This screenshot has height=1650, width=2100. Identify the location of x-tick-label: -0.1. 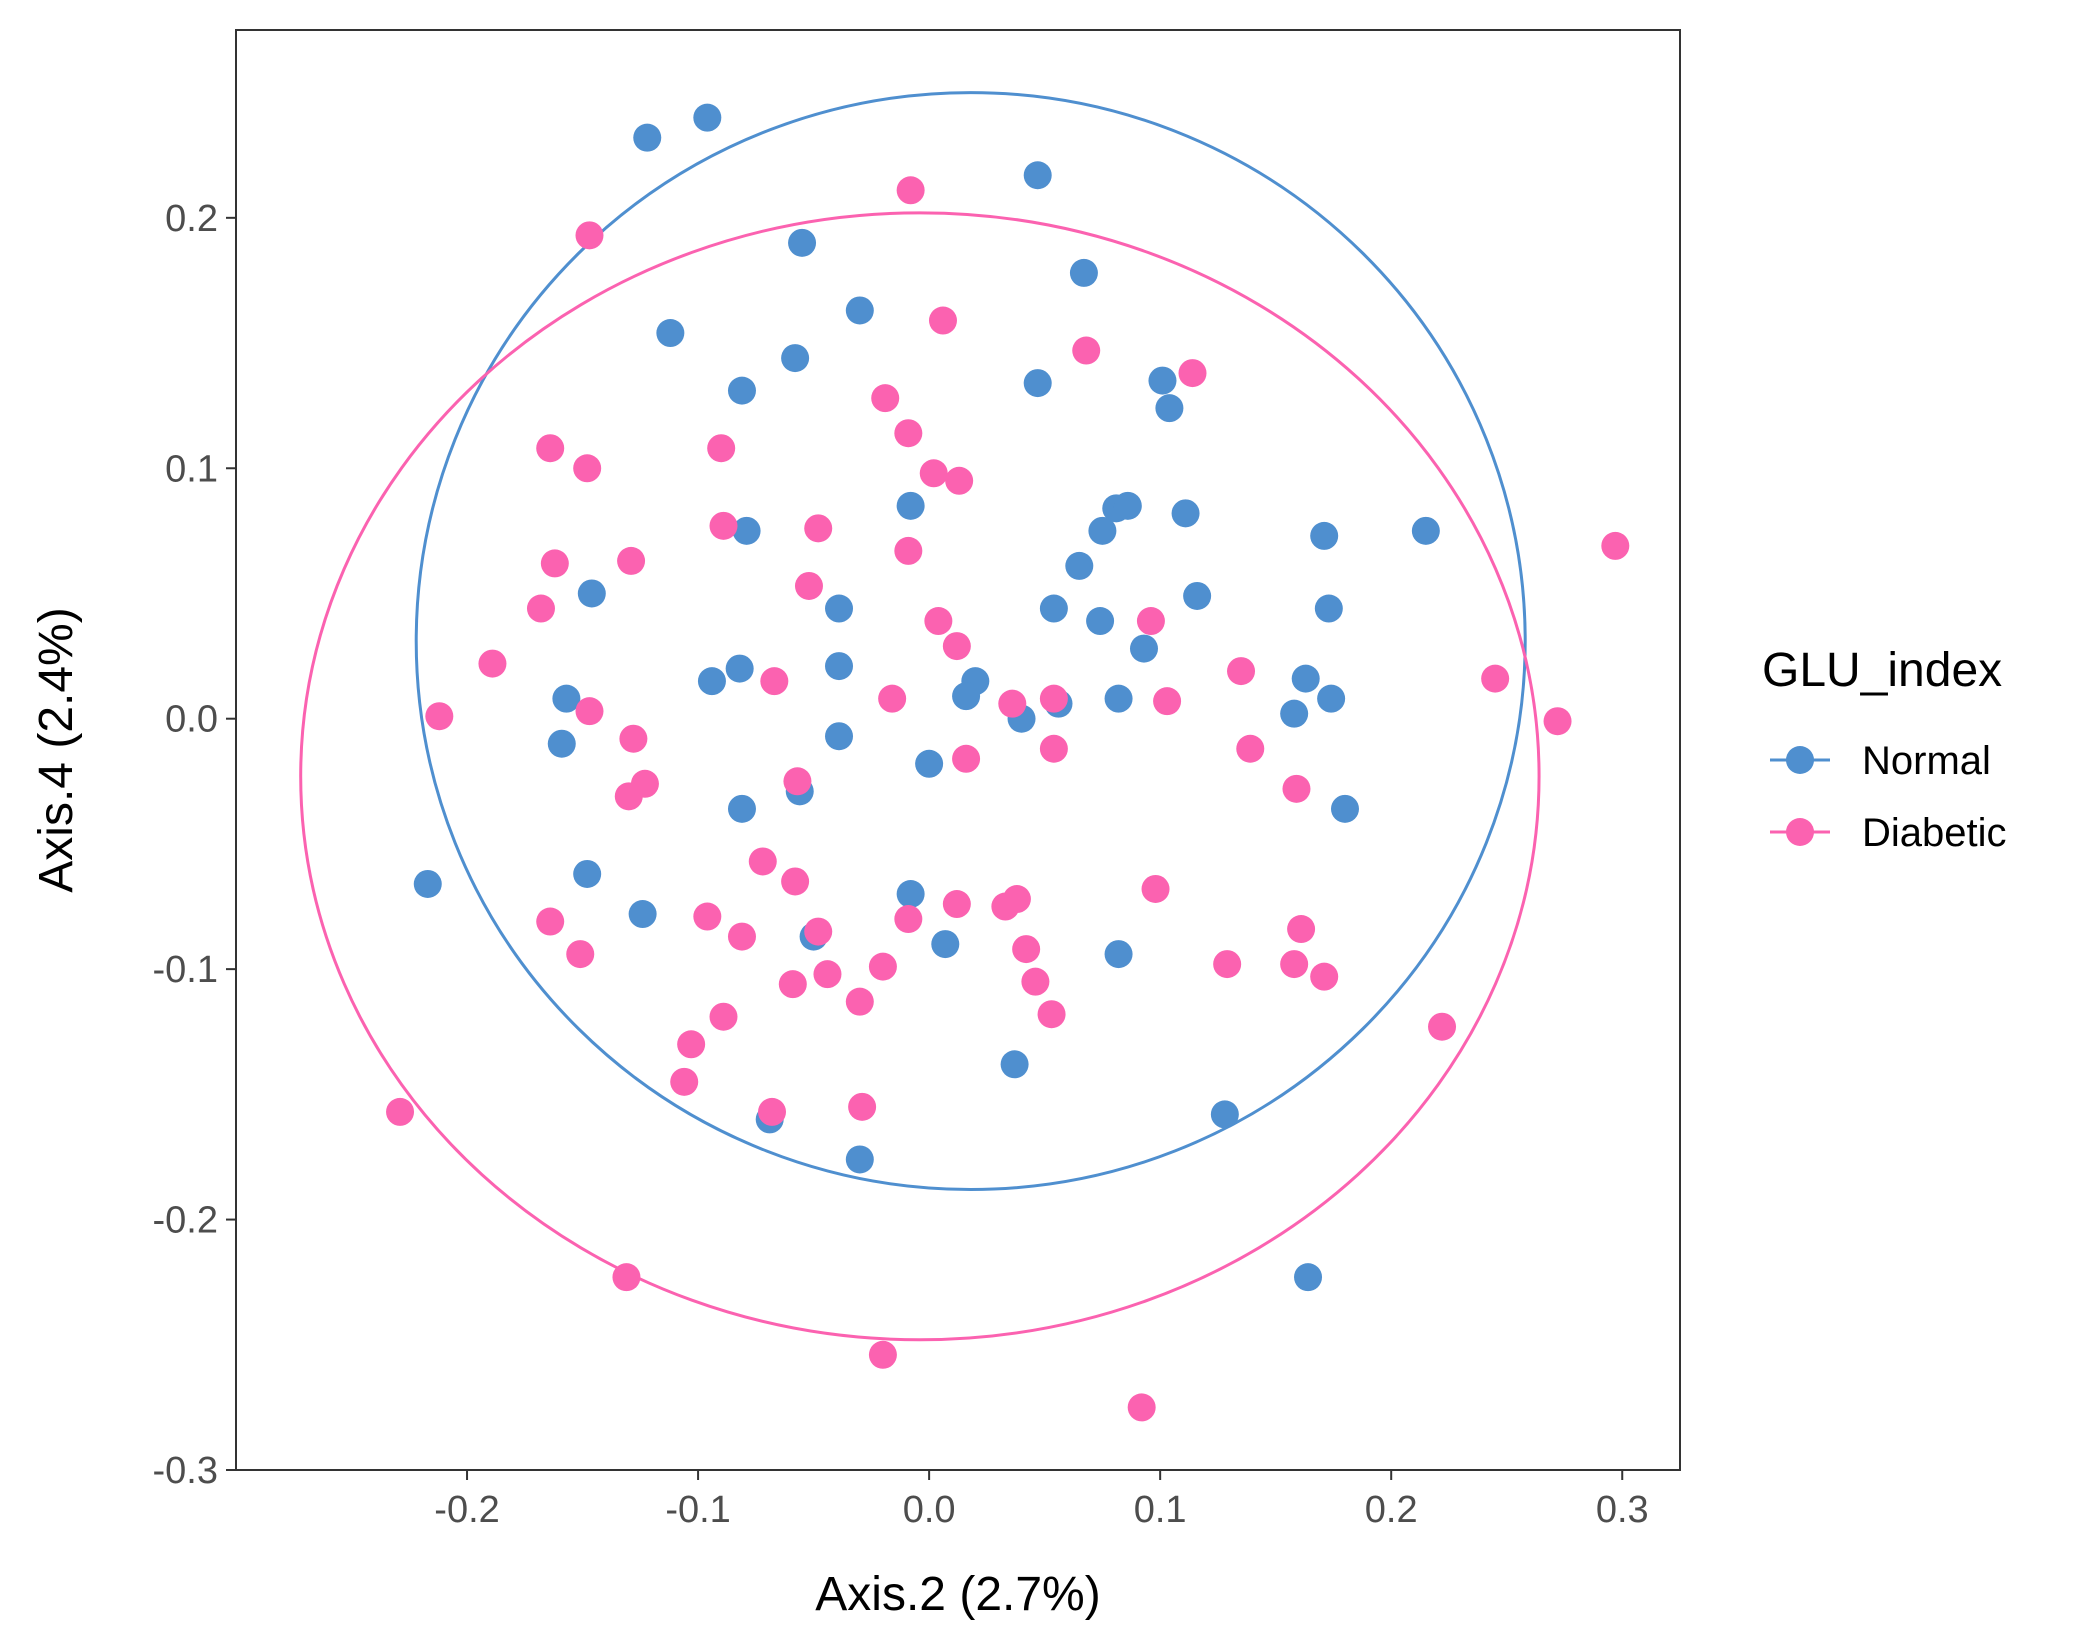
(697, 1510).